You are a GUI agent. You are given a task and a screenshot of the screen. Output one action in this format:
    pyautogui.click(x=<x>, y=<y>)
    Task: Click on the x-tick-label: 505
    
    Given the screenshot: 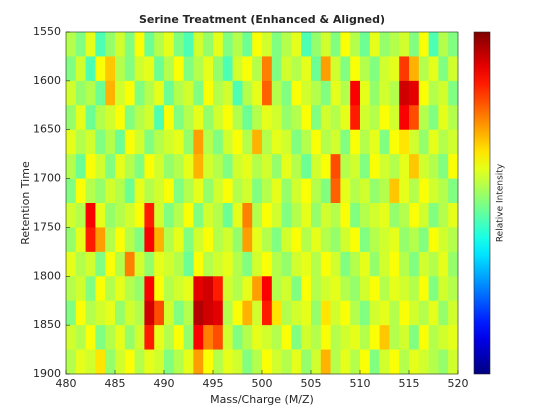 What is the action you would take?
    pyautogui.click(x=311, y=383)
    